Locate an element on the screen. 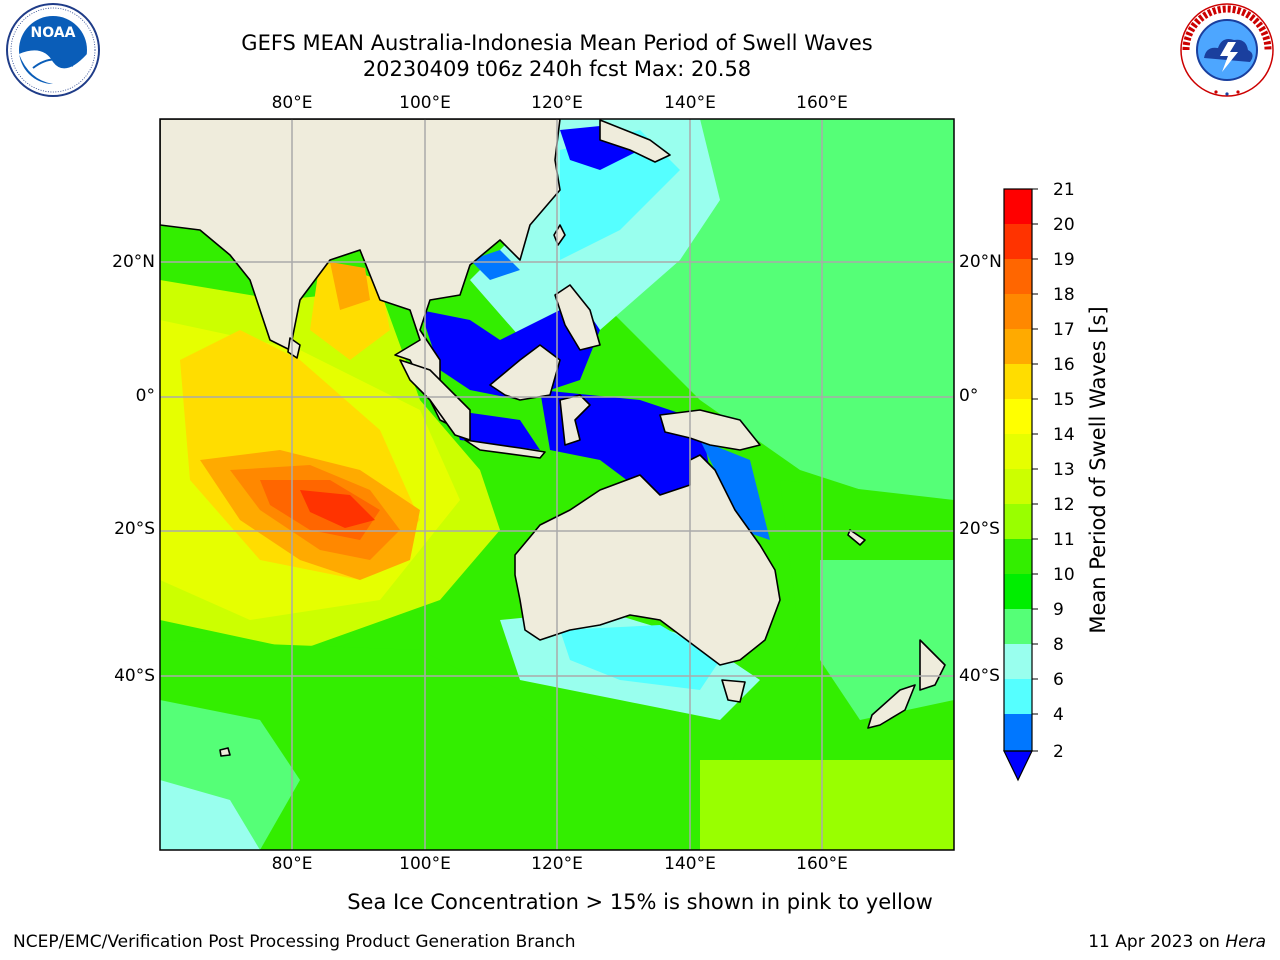 The width and height of the screenshot is (1280, 960). colorbar-tick: 19 is located at coordinates (1064, 260).